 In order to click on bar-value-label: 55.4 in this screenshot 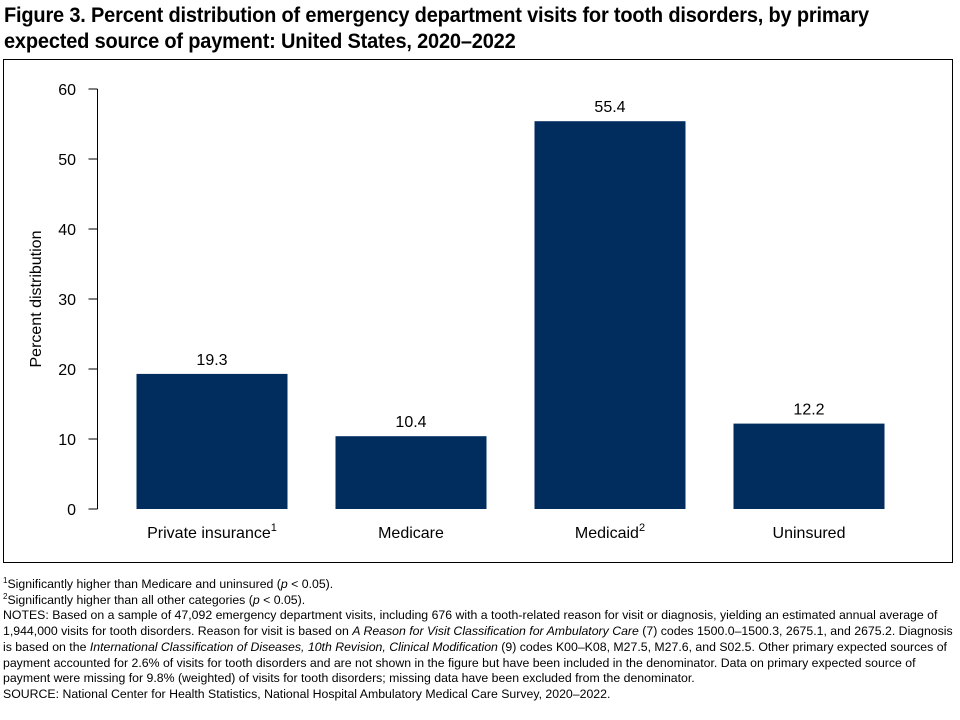, I will do `click(609, 107)`.